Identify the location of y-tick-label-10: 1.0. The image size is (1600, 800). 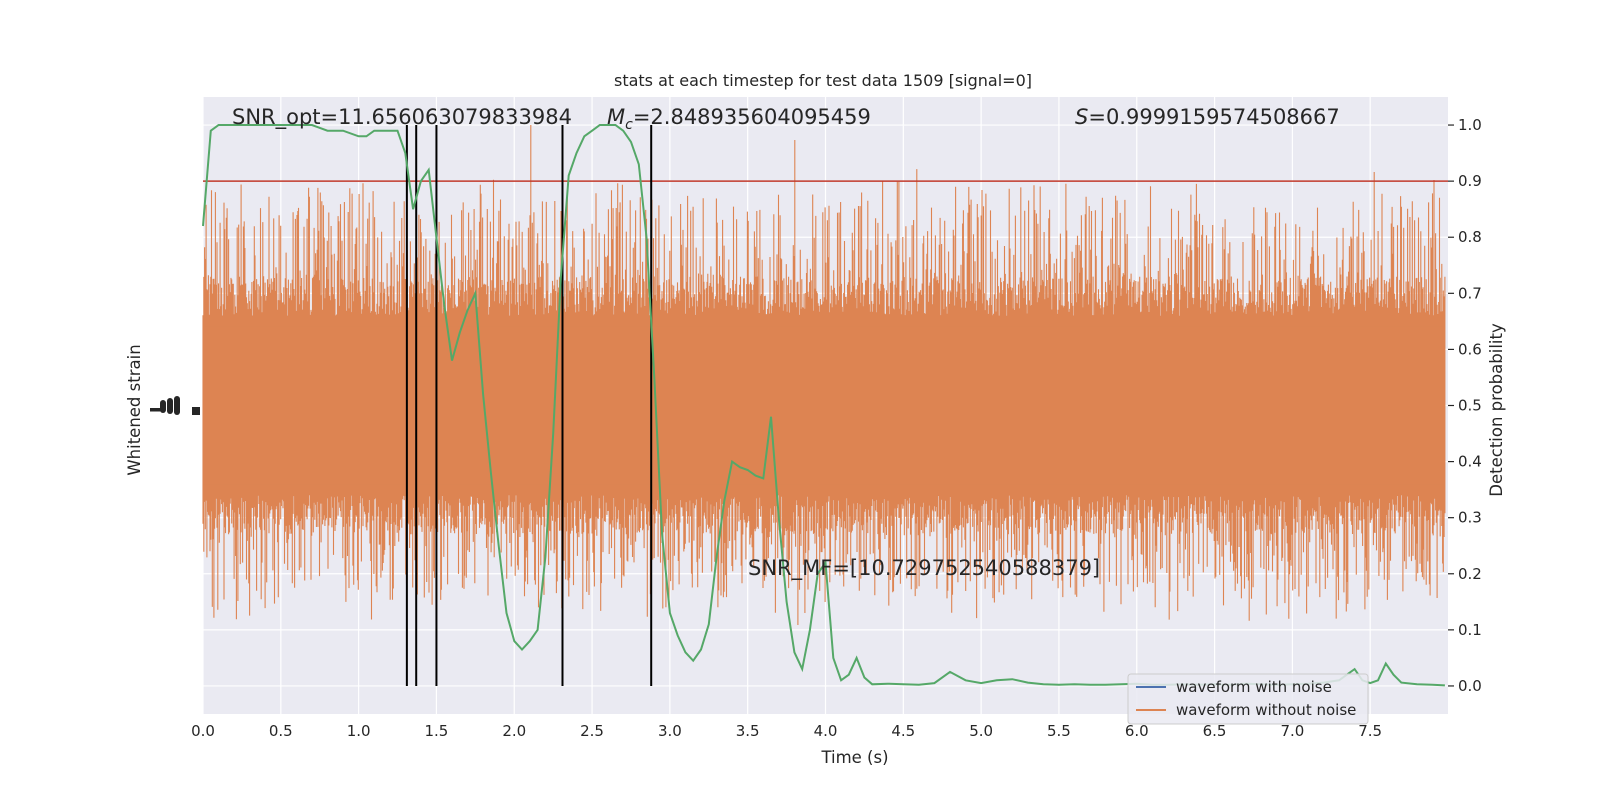
(1470, 125).